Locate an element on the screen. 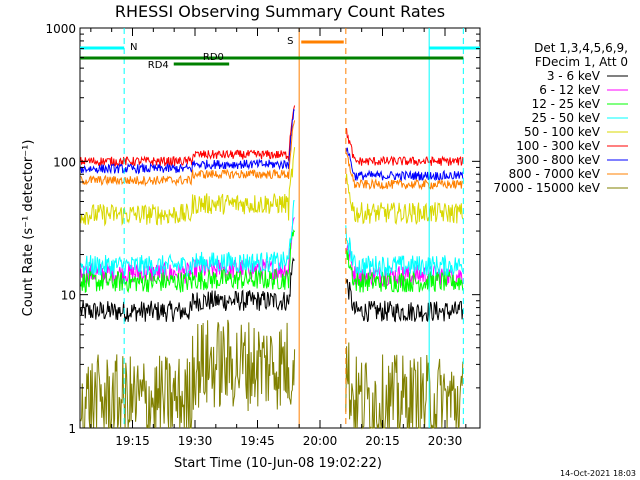 This screenshot has height=480, width=640. y-tick-label: 1 is located at coordinates (72, 429).